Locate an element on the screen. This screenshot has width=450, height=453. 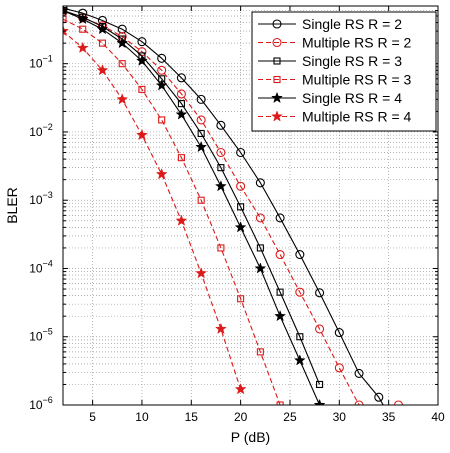
x-tick-label: 15 is located at coordinates (192, 417).